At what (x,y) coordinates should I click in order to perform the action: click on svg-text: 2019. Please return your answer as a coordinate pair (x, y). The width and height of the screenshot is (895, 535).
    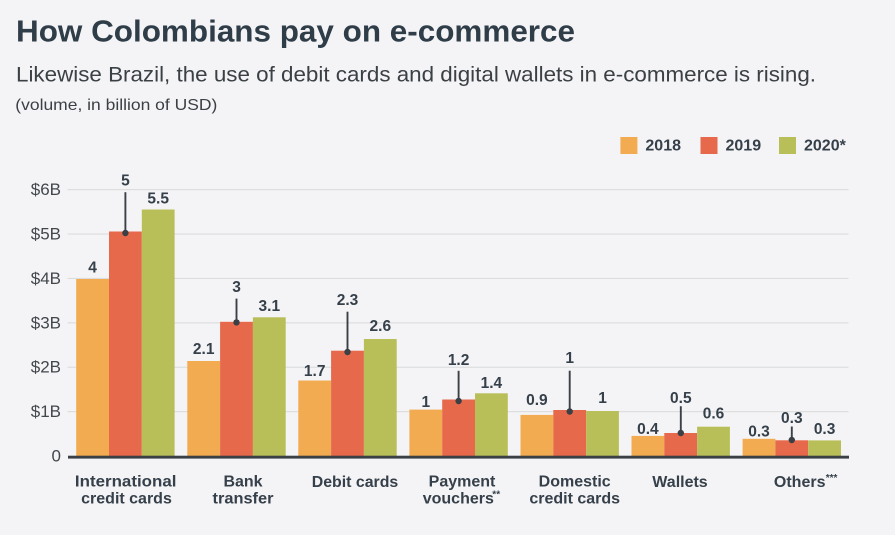
    Looking at the image, I should click on (744, 146).